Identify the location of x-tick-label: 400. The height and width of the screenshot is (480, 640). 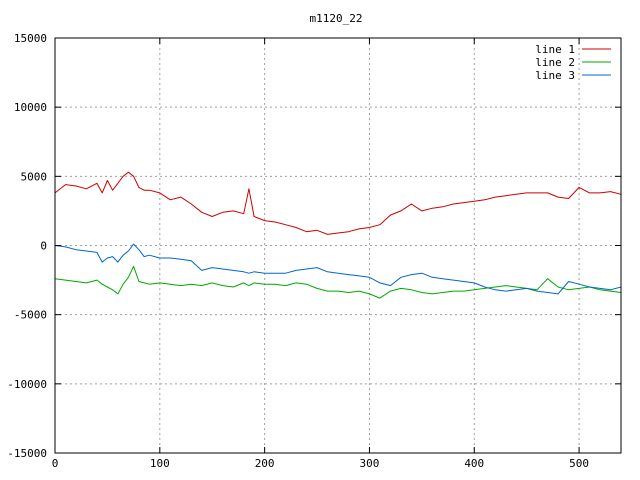
(474, 463).